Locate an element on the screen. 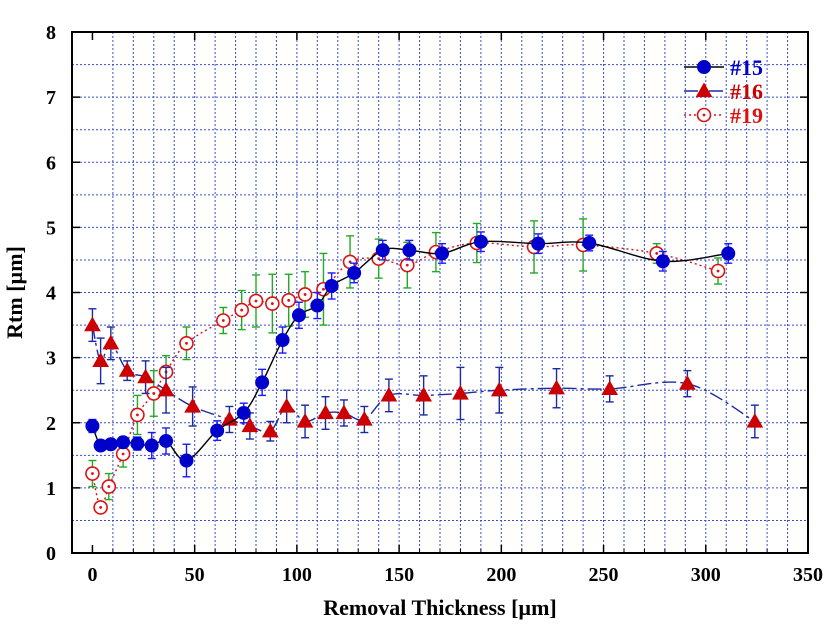  y-tick-label: 8 is located at coordinates (51, 33).